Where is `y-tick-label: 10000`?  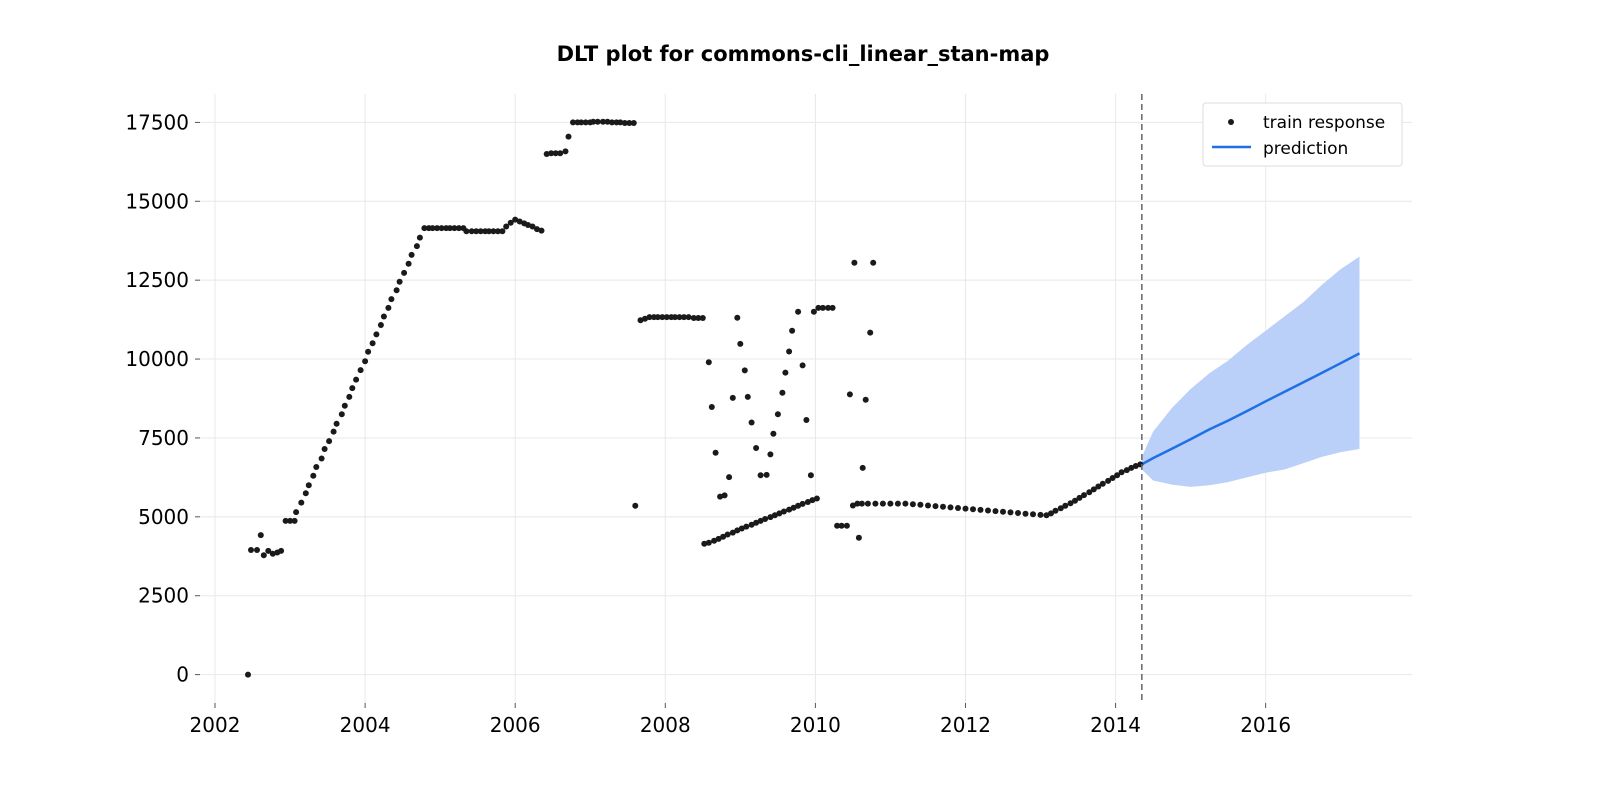
y-tick-label: 10000 is located at coordinates (157, 359).